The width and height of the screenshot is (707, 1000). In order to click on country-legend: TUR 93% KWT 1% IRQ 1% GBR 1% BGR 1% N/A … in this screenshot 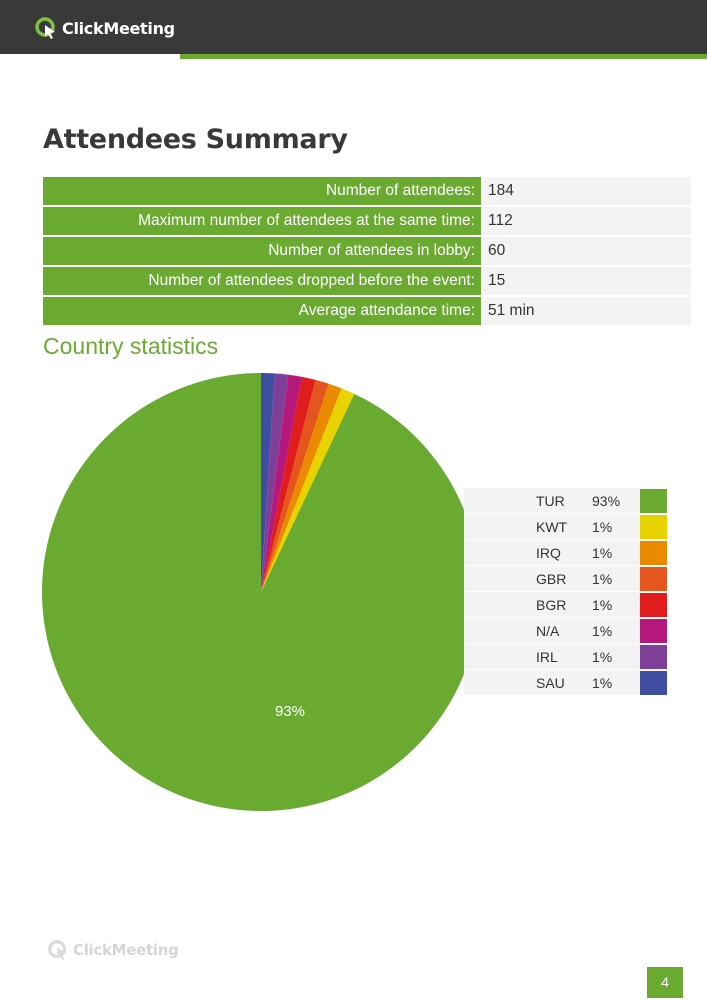, I will do `click(565, 592)`.